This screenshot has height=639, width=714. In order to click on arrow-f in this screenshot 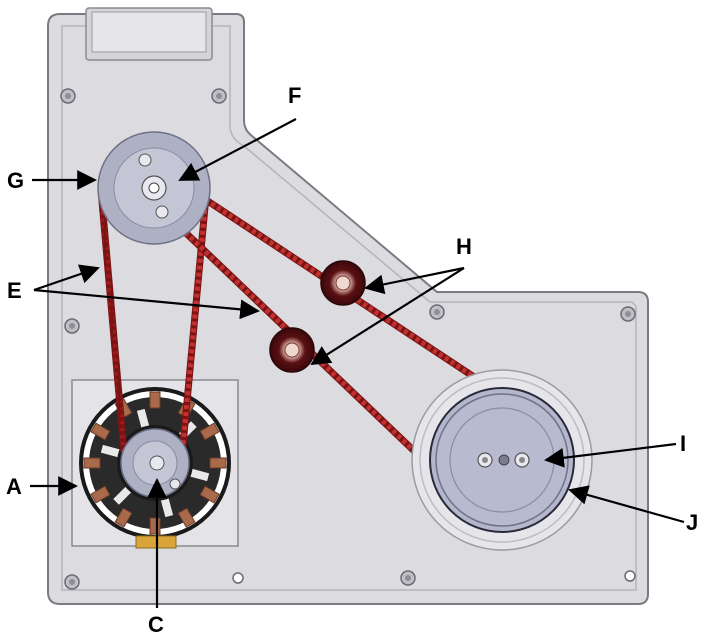, I will do `click(237, 149)`.